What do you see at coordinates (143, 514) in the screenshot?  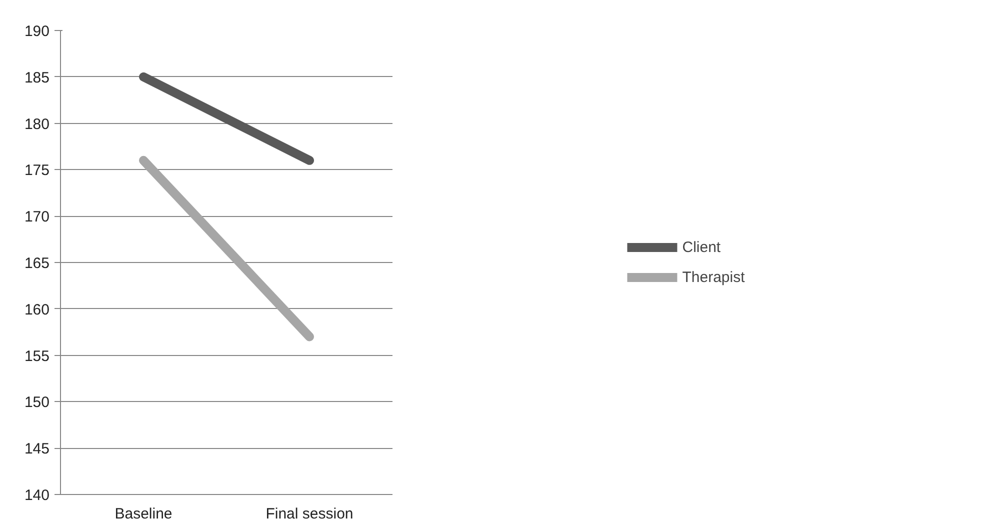 I see `x-tick-label: Baseline` at bounding box center [143, 514].